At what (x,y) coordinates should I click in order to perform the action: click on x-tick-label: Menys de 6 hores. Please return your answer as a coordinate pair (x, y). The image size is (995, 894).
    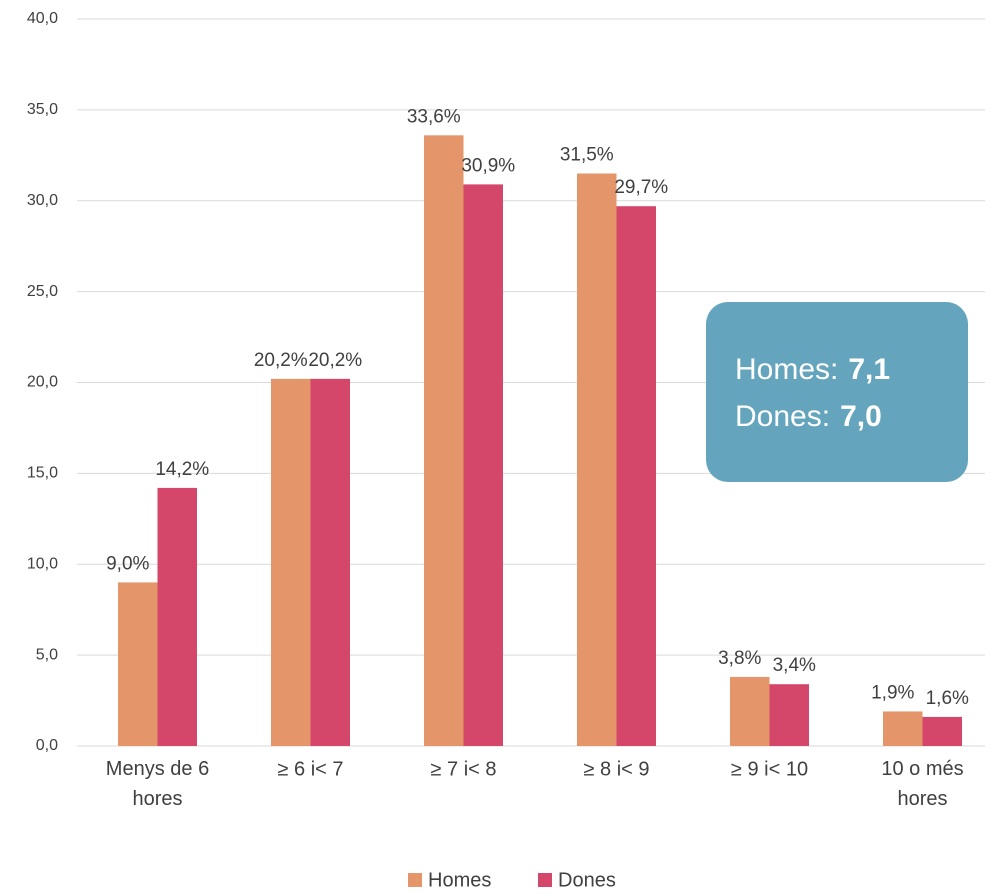
    Looking at the image, I should click on (157, 784).